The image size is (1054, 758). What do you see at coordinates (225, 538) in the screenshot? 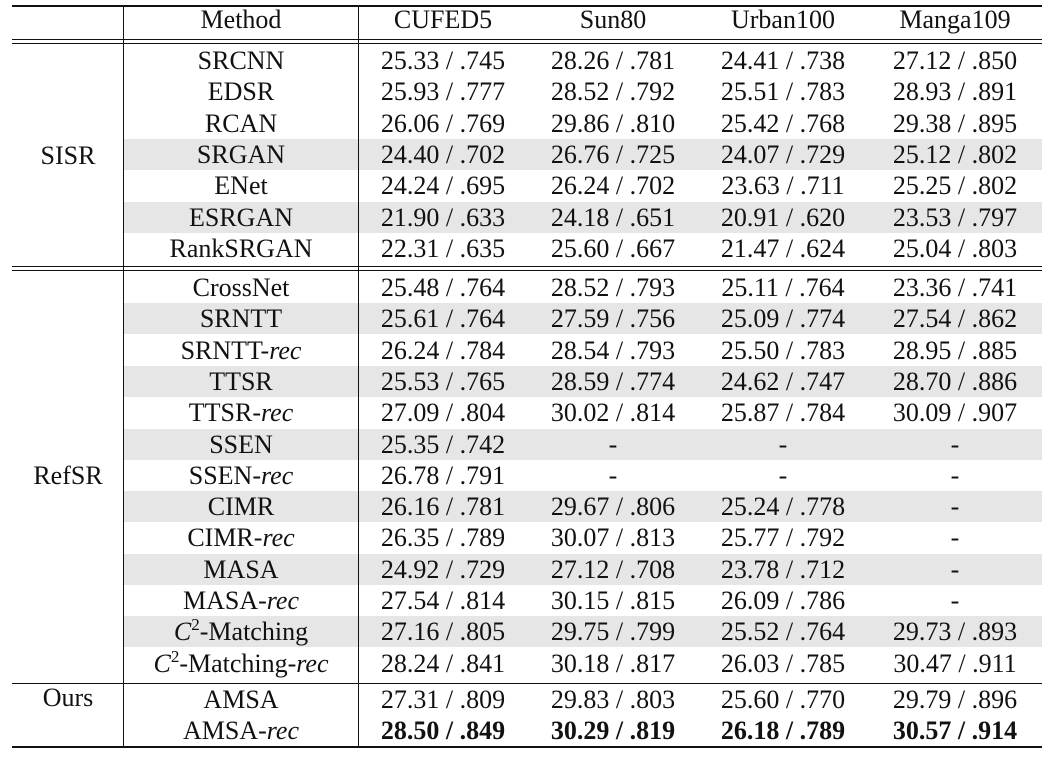
I see `method-name: CIMR-` at bounding box center [225, 538].